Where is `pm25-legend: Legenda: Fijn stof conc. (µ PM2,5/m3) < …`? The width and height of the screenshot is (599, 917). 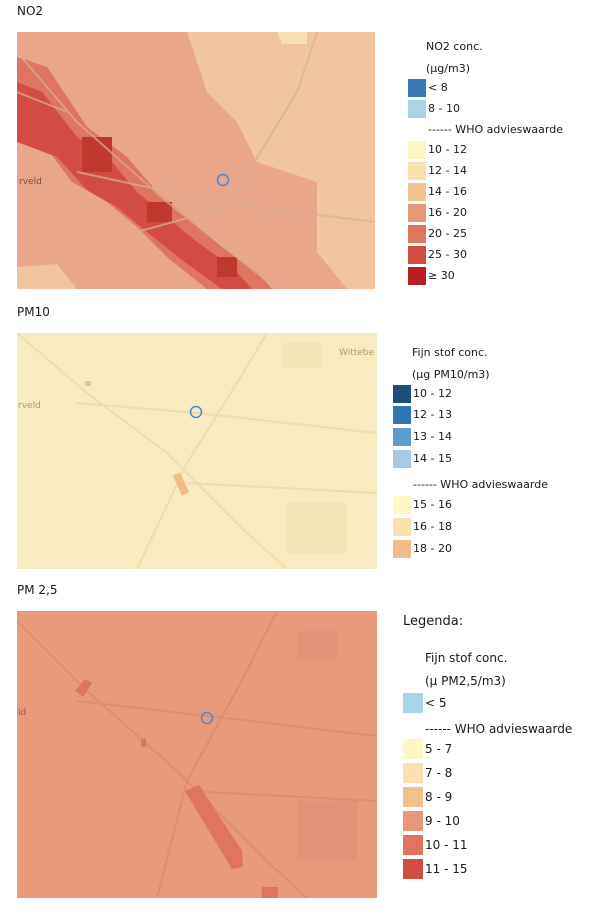 pm25-legend: Legenda: Fijn stof conc. (µ PM2,5/m3) < … is located at coordinates (500, 749).